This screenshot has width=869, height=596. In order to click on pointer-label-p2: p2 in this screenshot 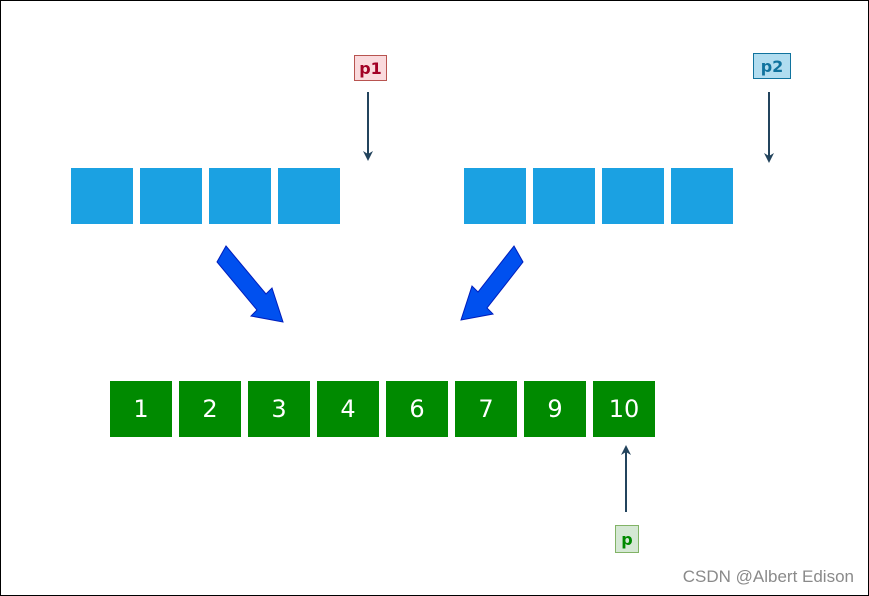, I will do `click(772, 66)`.